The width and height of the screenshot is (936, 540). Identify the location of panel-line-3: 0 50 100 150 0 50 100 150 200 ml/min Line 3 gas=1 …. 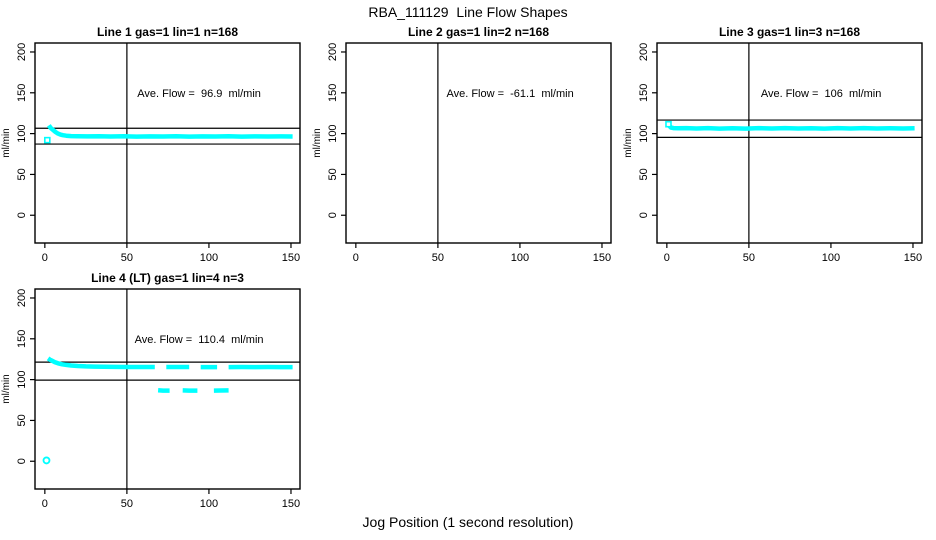
(773, 144).